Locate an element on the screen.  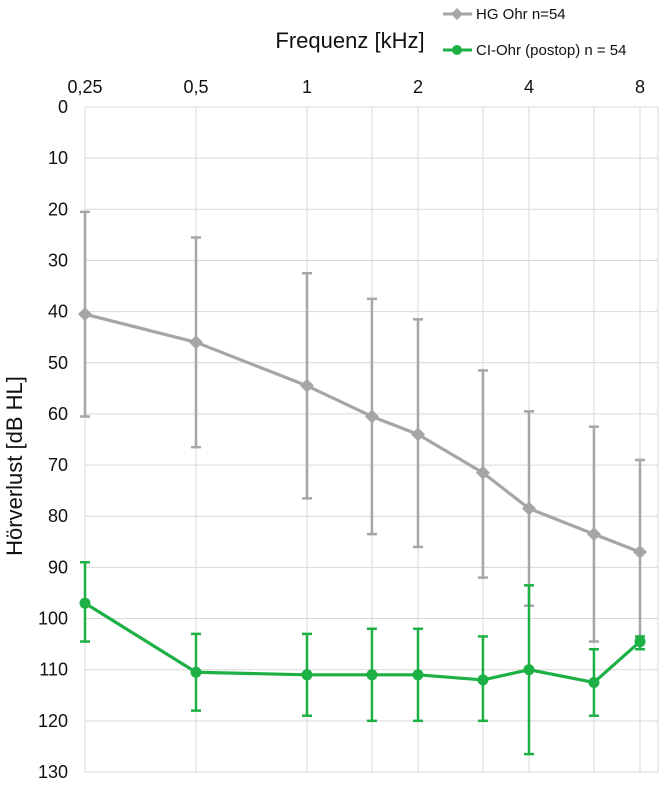
y-tick-label: 90 is located at coordinates (58, 567).